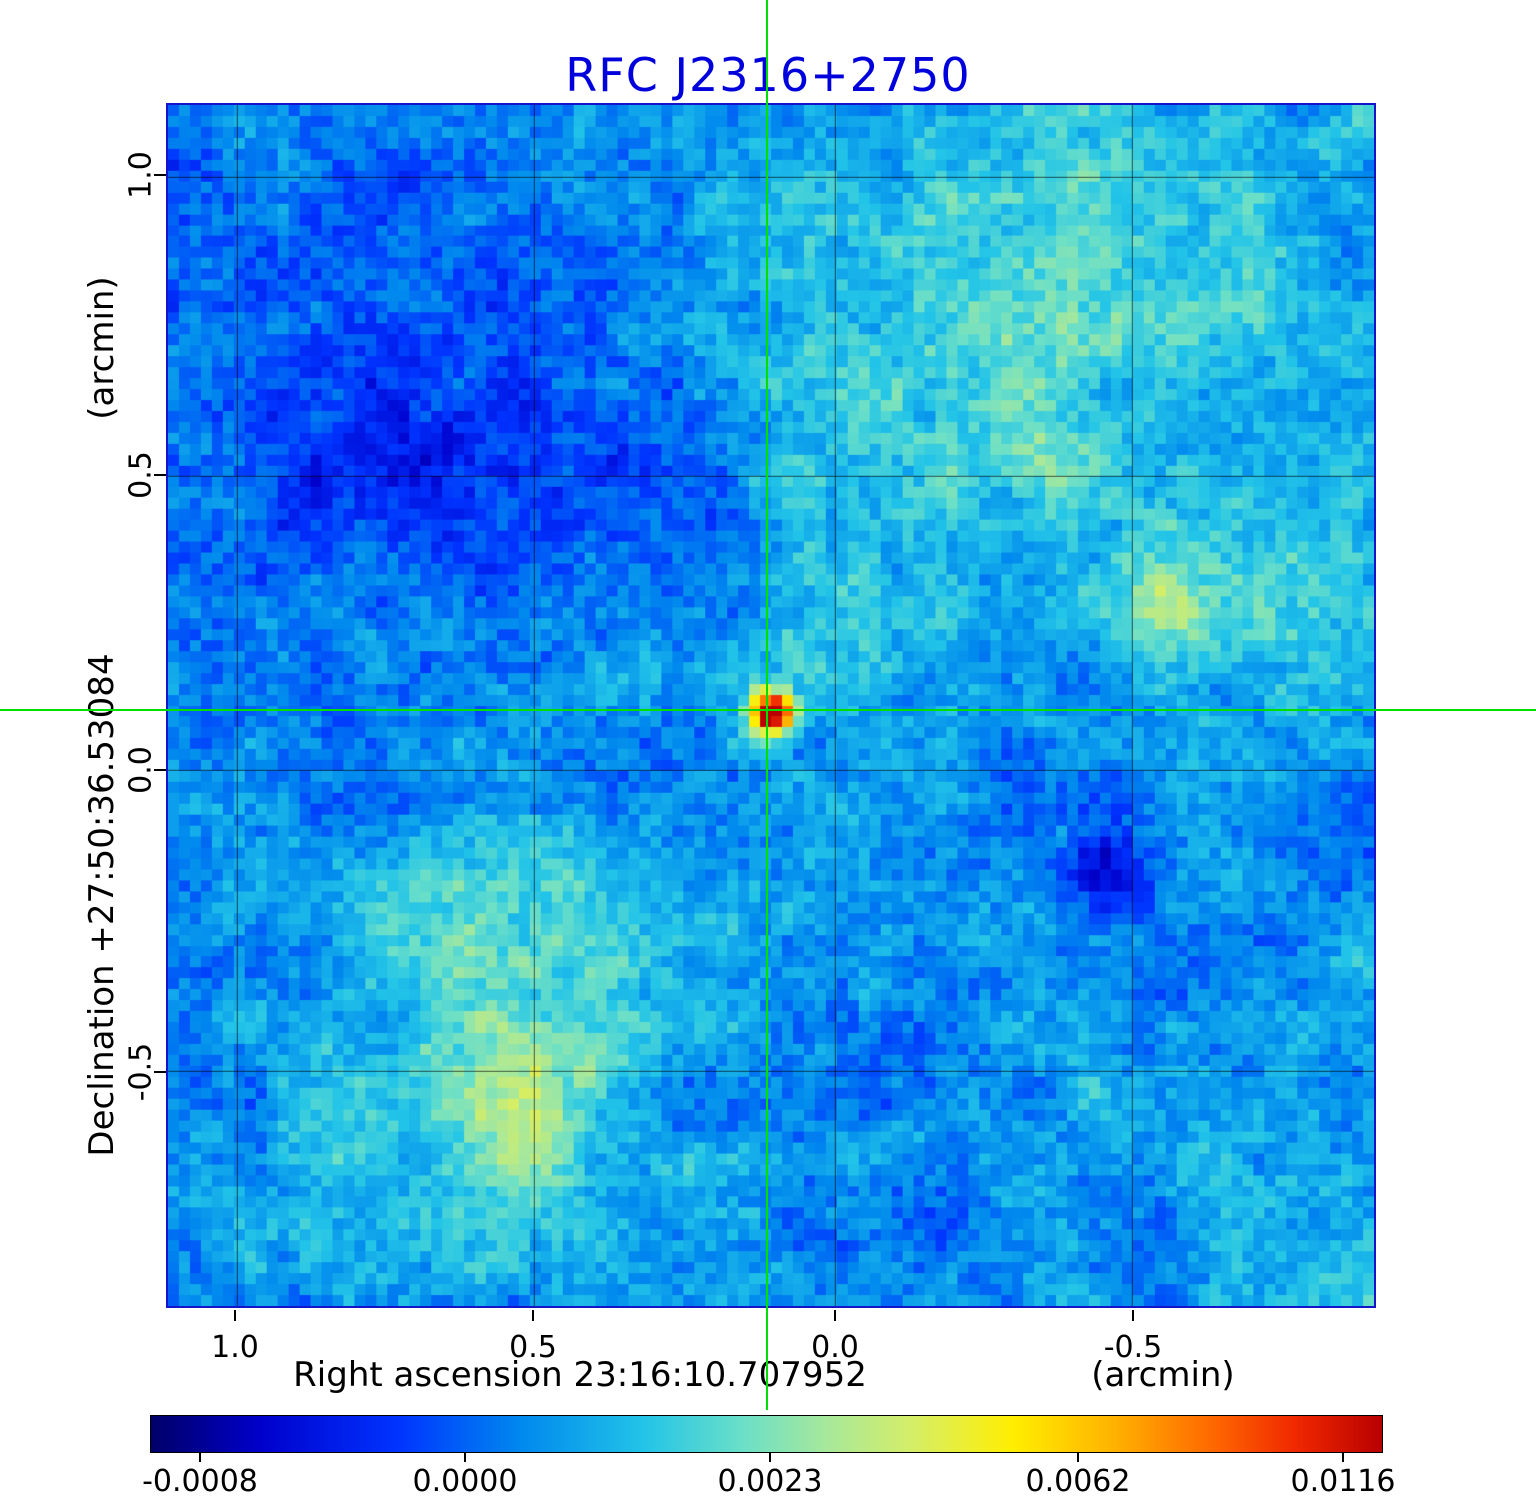 The width and height of the screenshot is (1536, 1511). What do you see at coordinates (533, 1347) in the screenshot?
I see `x-tick-label-2: 0.5` at bounding box center [533, 1347].